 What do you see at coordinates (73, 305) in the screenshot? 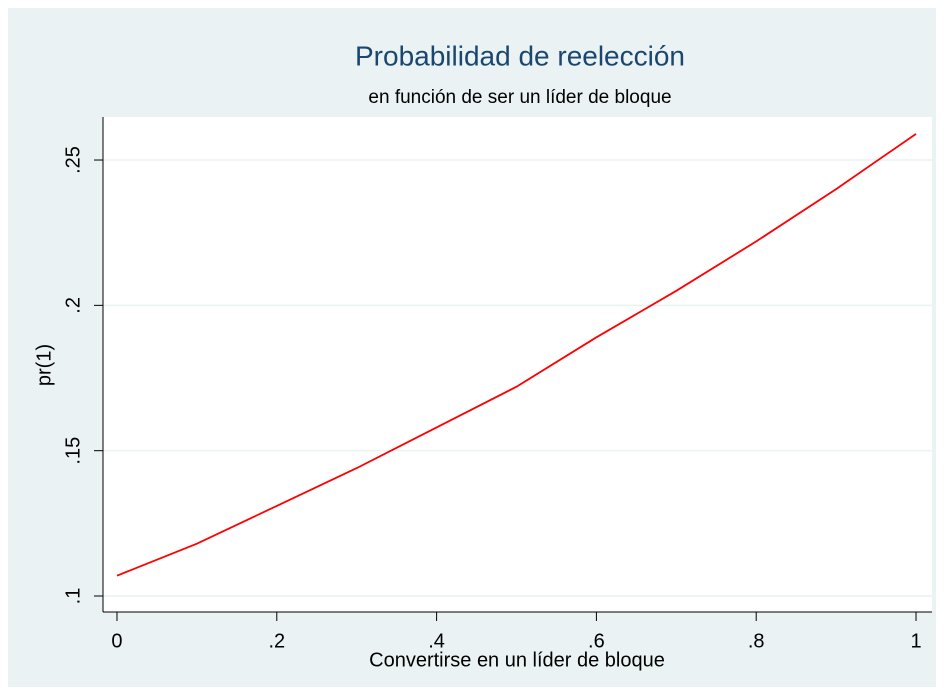
I see `y-tick-label: .2` at bounding box center [73, 305].